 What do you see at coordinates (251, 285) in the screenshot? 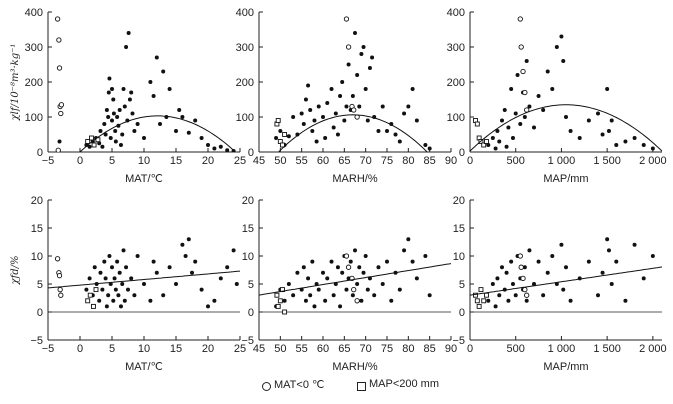
I see `y-tick-label: 5` at bounding box center [251, 285].